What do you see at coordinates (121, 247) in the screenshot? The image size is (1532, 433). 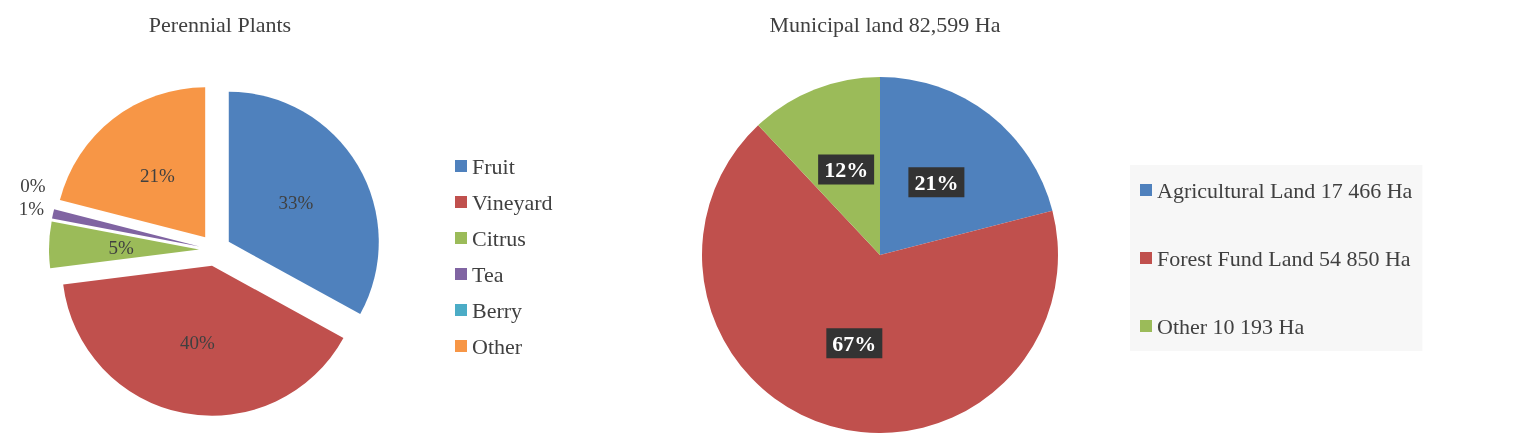 I see `data-label: 5%` at bounding box center [121, 247].